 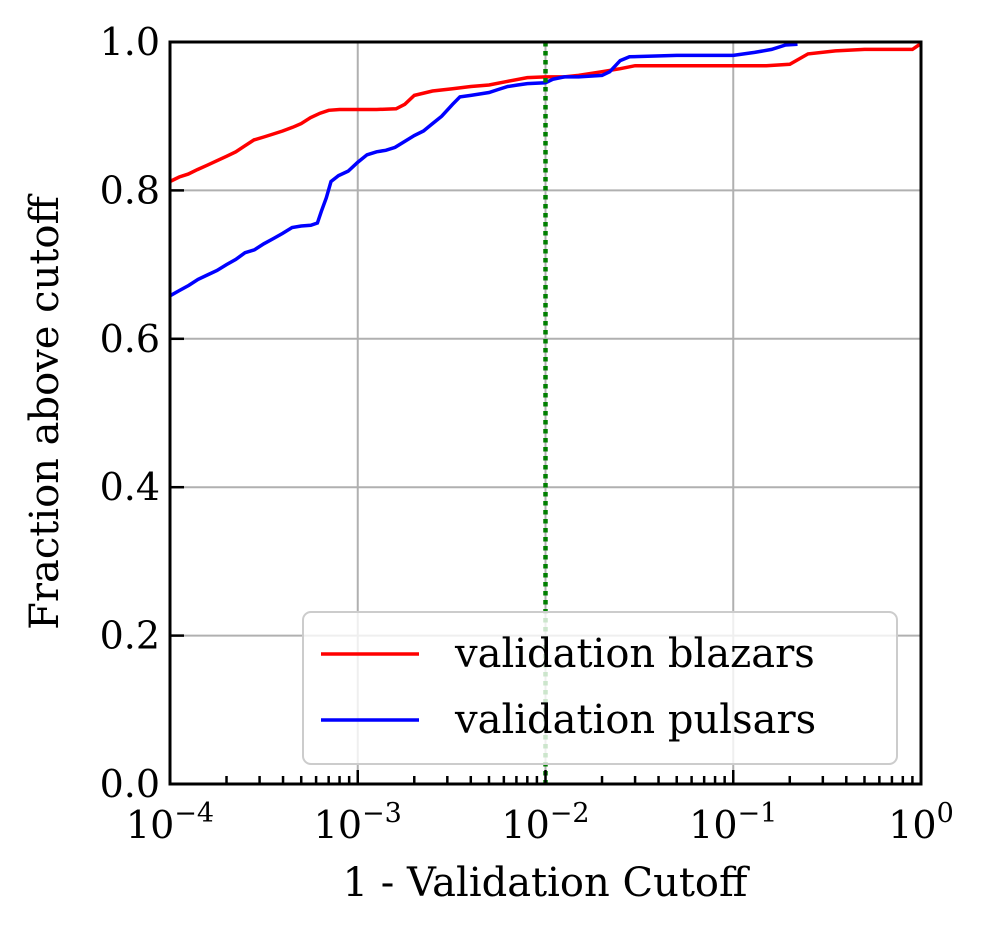 What do you see at coordinates (545, 113) in the screenshot?
I see `series-line-blazars` at bounding box center [545, 113].